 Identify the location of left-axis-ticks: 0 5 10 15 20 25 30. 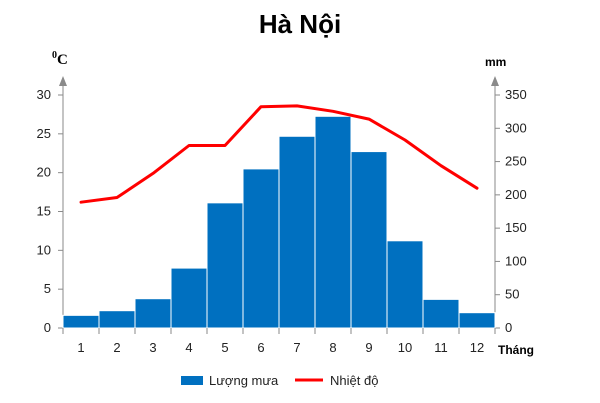
(50, 211).